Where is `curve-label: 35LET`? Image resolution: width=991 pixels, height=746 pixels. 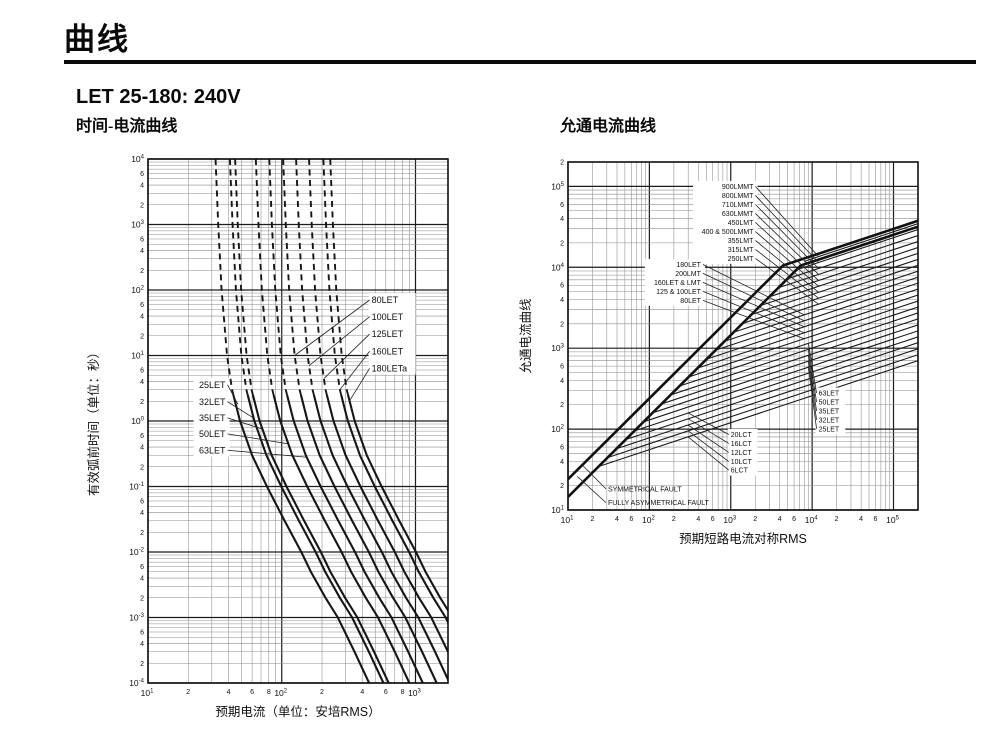
curve-label: 35LET is located at coordinates (212, 418).